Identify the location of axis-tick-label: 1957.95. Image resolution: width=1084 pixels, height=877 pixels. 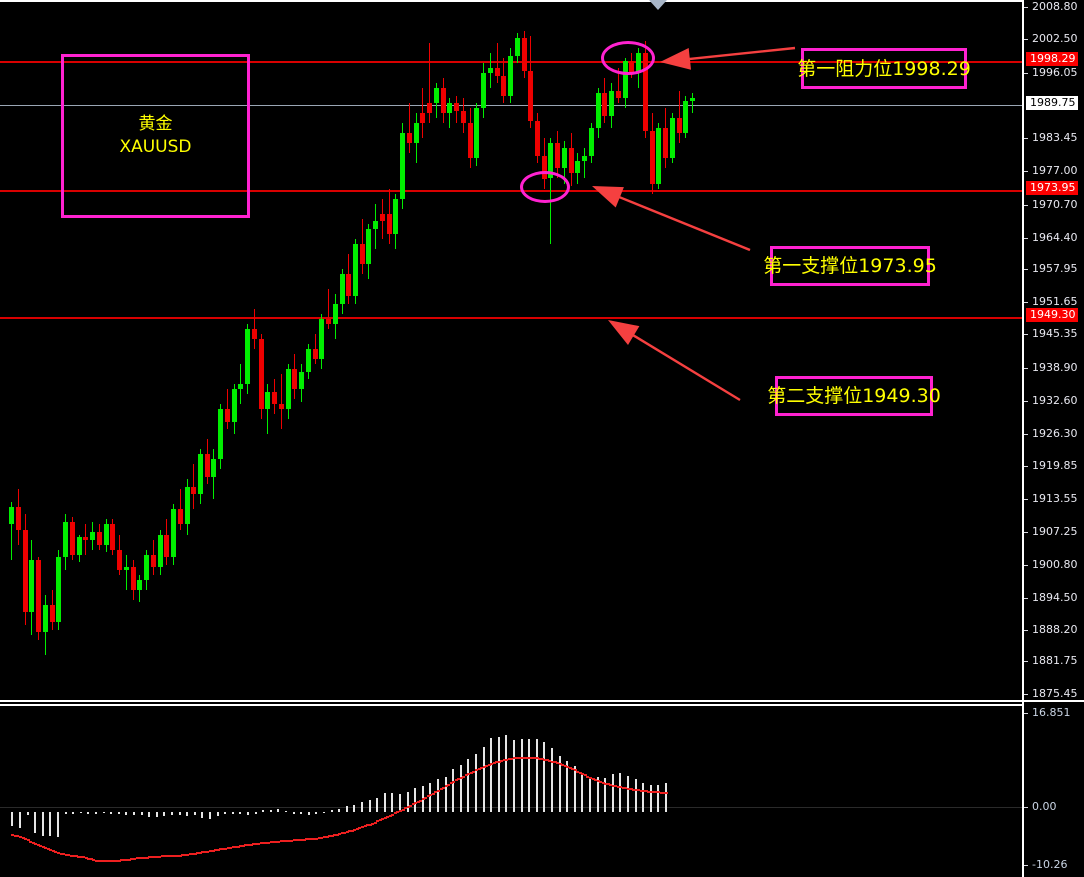
(1055, 268).